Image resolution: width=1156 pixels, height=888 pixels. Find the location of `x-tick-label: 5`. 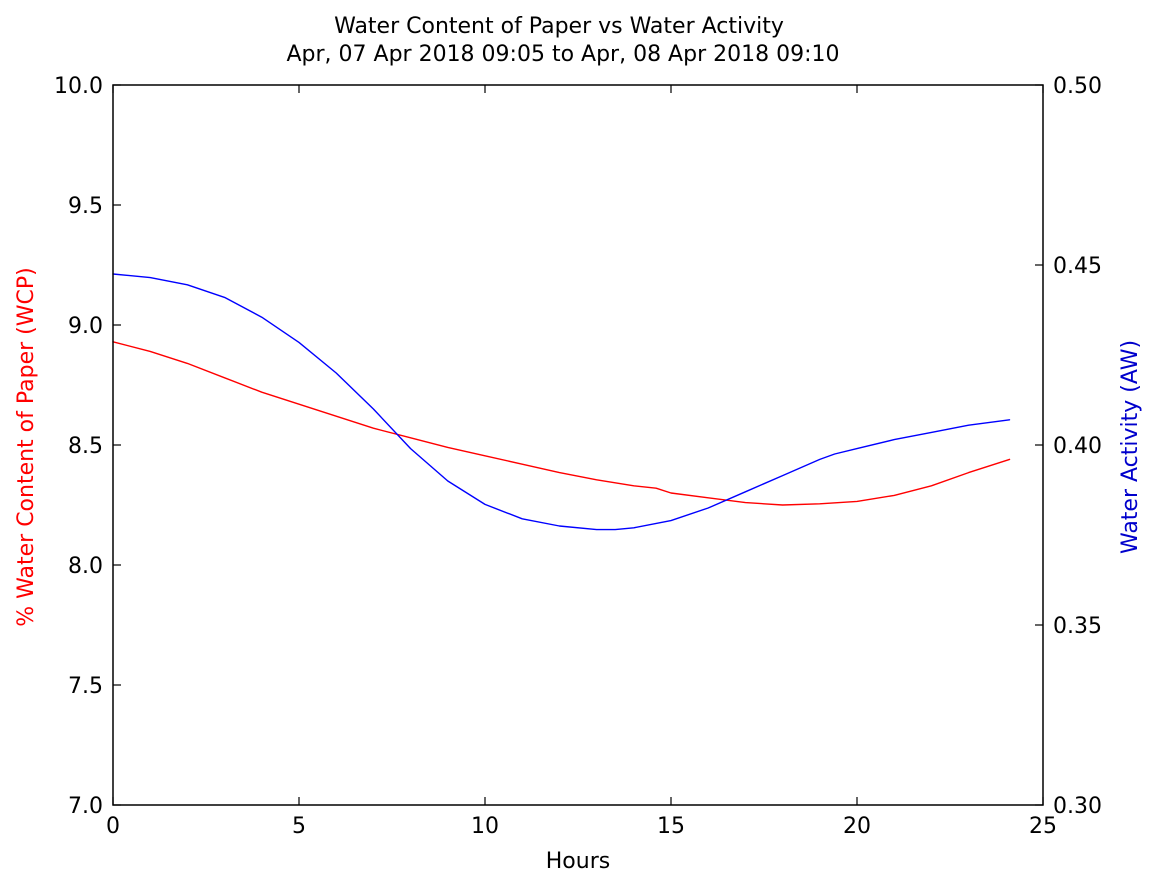

x-tick-label: 5 is located at coordinates (299, 826).